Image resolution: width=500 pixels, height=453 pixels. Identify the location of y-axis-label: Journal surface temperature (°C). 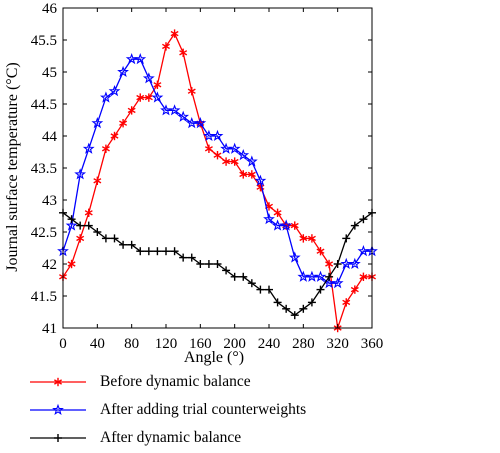
(12, 166).